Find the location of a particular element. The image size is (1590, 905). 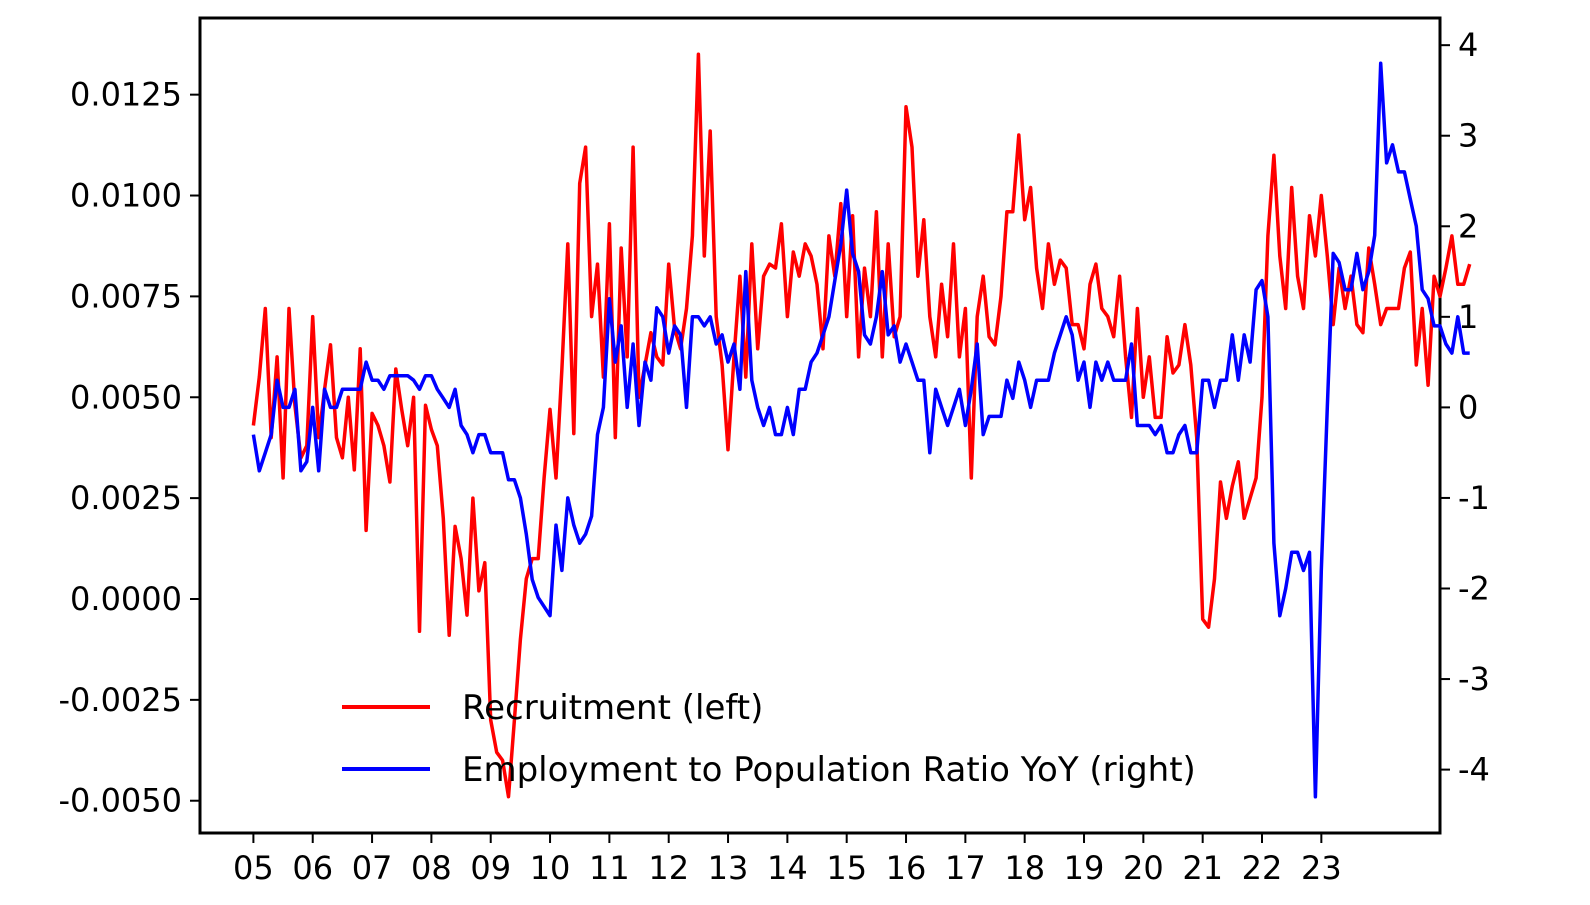

x-tick-label: 08 is located at coordinates (431, 868).